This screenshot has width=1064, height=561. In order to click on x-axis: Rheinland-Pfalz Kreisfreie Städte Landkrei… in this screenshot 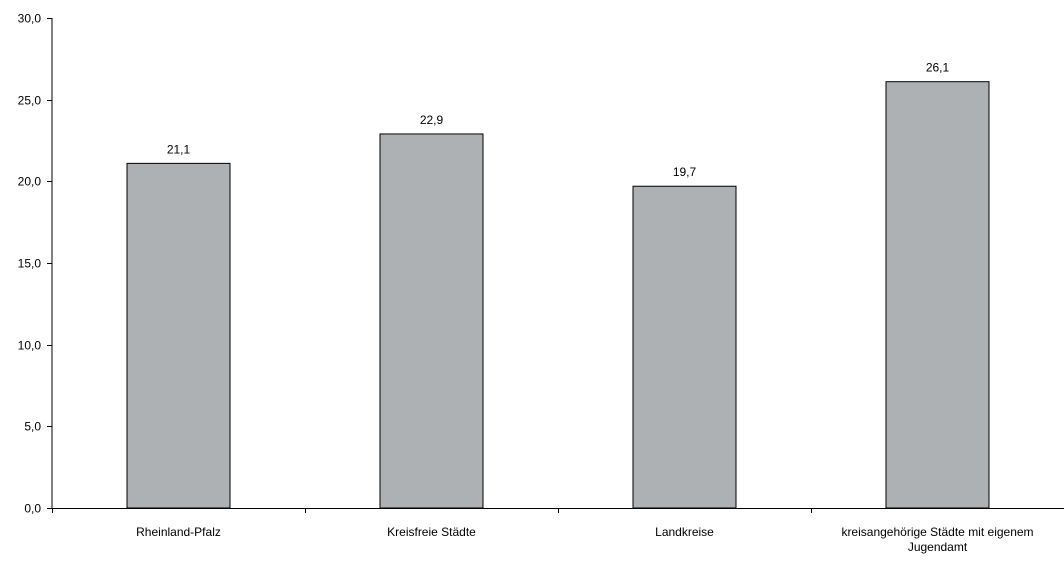, I will do `click(558, 531)`.